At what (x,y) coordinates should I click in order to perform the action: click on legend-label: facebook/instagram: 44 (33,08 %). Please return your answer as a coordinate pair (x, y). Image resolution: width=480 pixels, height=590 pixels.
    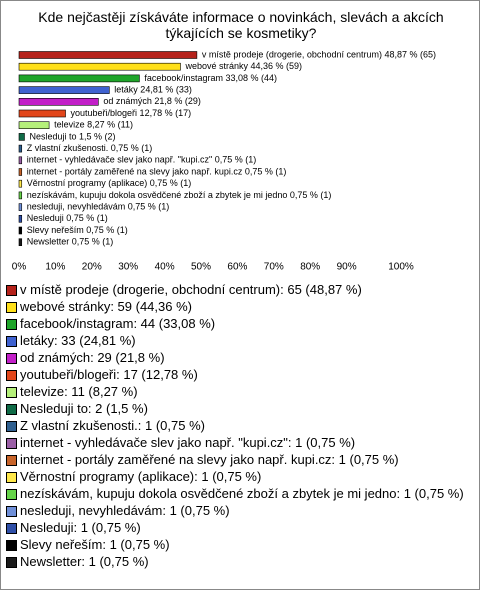
    Looking at the image, I should click on (118, 323).